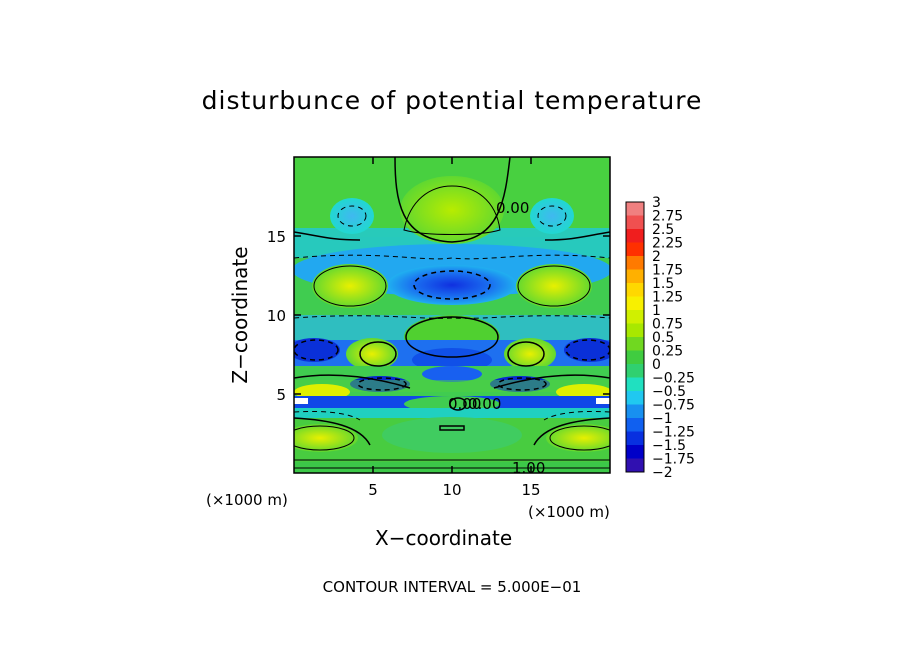 Image resolution: width=904 pixels, height=654 pixels. Describe the element at coordinates (528, 468) in the screenshot. I see `contour-label: 1.00` at that location.